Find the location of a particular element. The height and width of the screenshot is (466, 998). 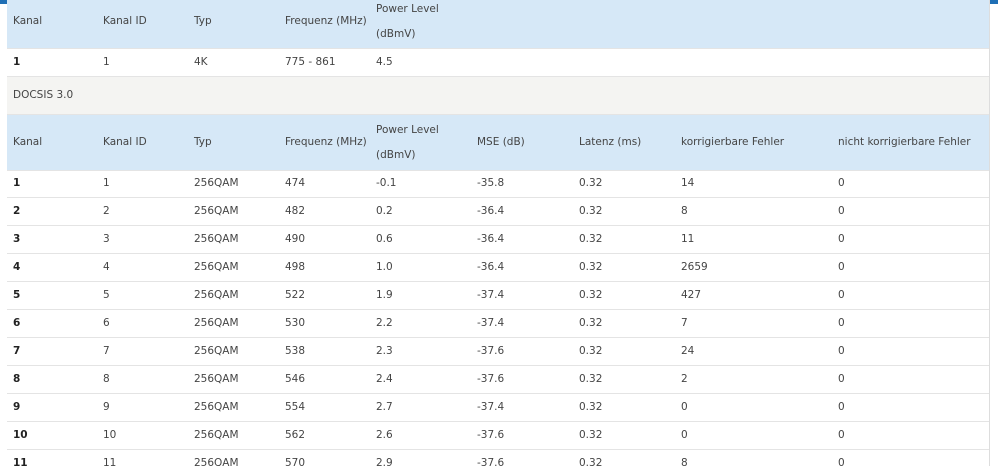

cell: 2.4 is located at coordinates (384, 379).